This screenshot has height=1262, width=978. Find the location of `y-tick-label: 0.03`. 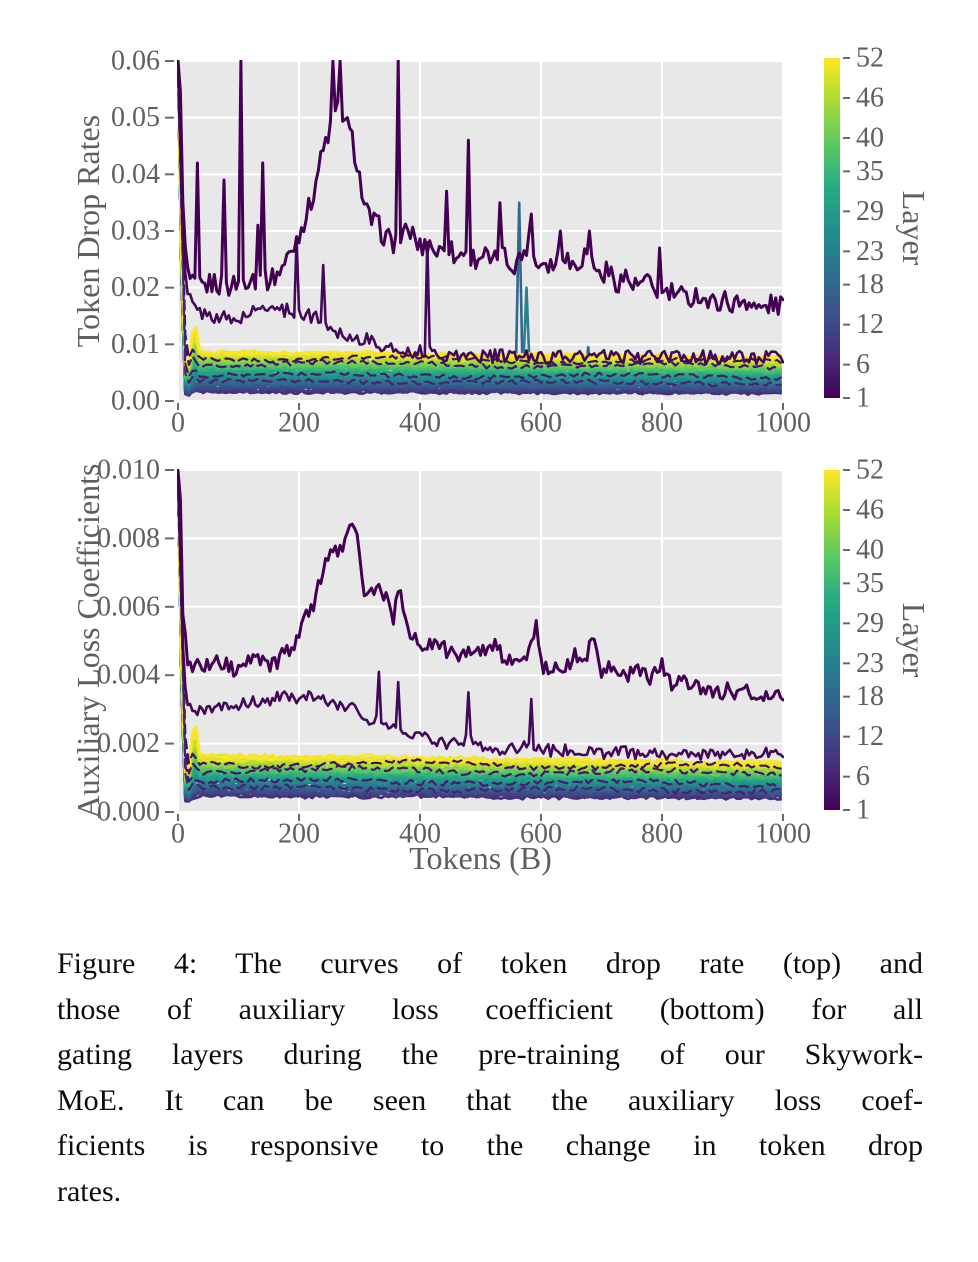

y-tick-label: 0.03 is located at coordinates (135, 231).